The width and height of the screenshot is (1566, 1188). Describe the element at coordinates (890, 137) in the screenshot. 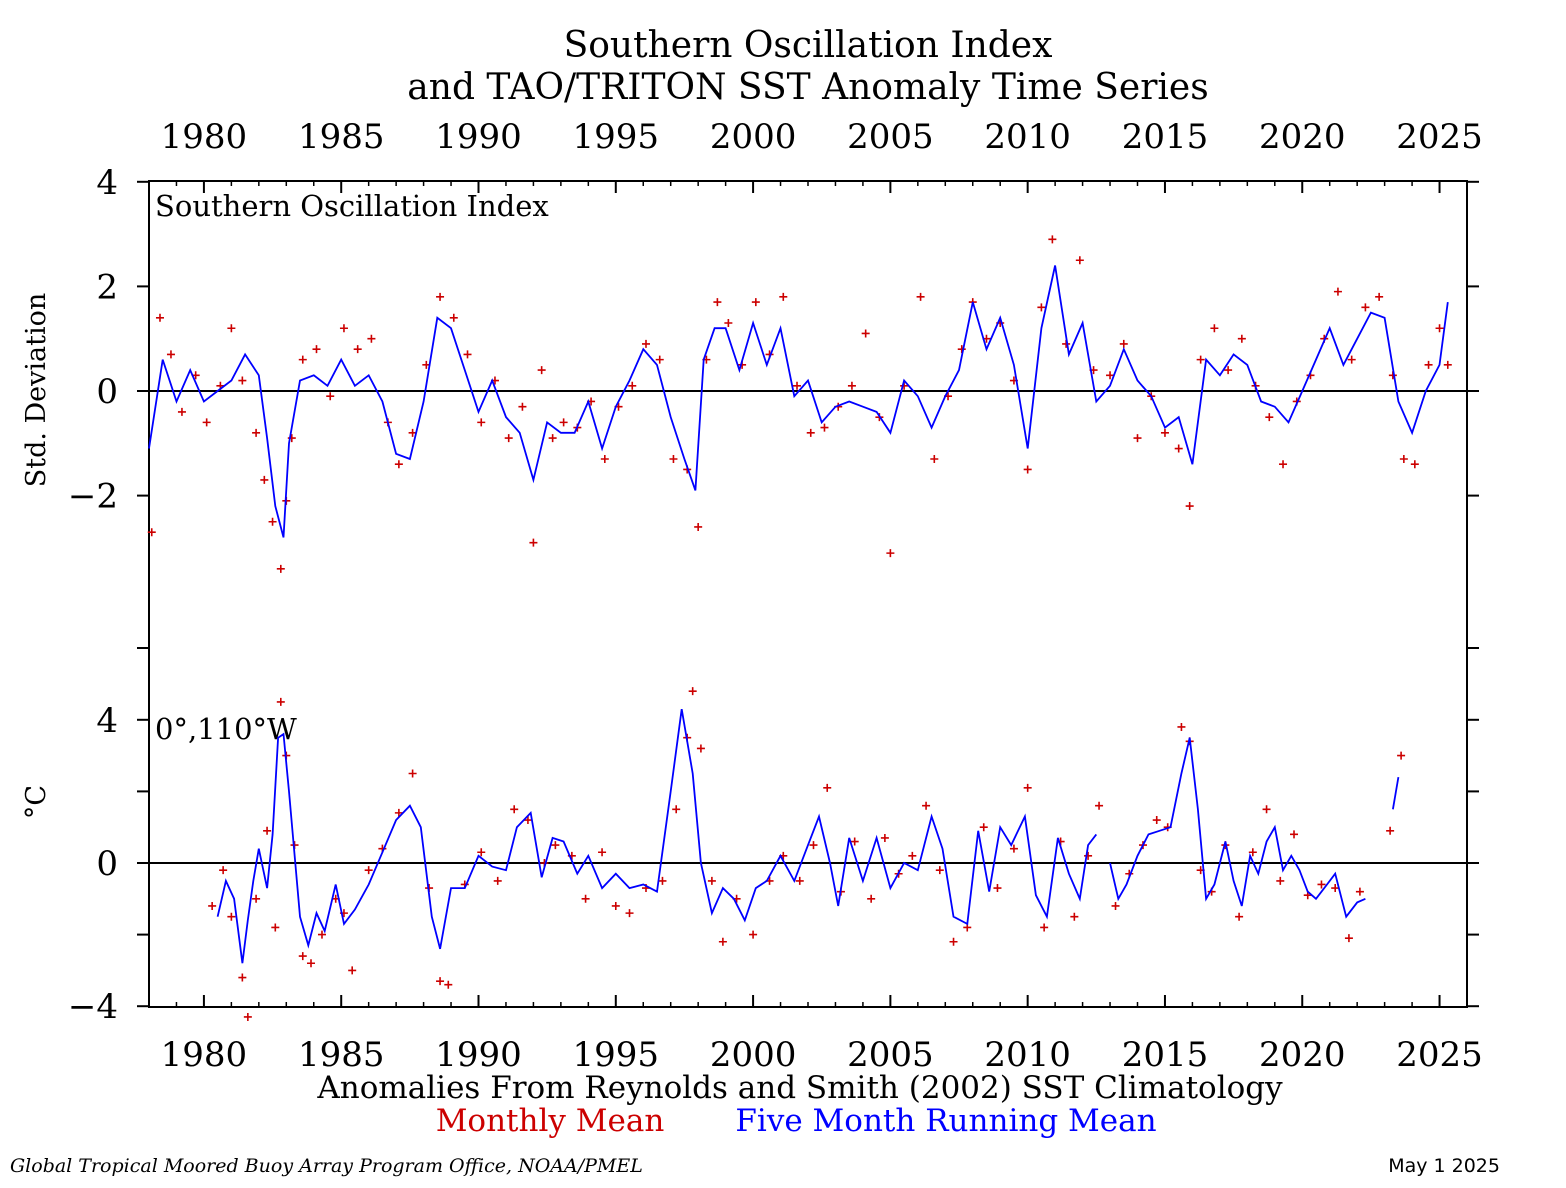

I see `x-tick-label-top: 2005` at that location.